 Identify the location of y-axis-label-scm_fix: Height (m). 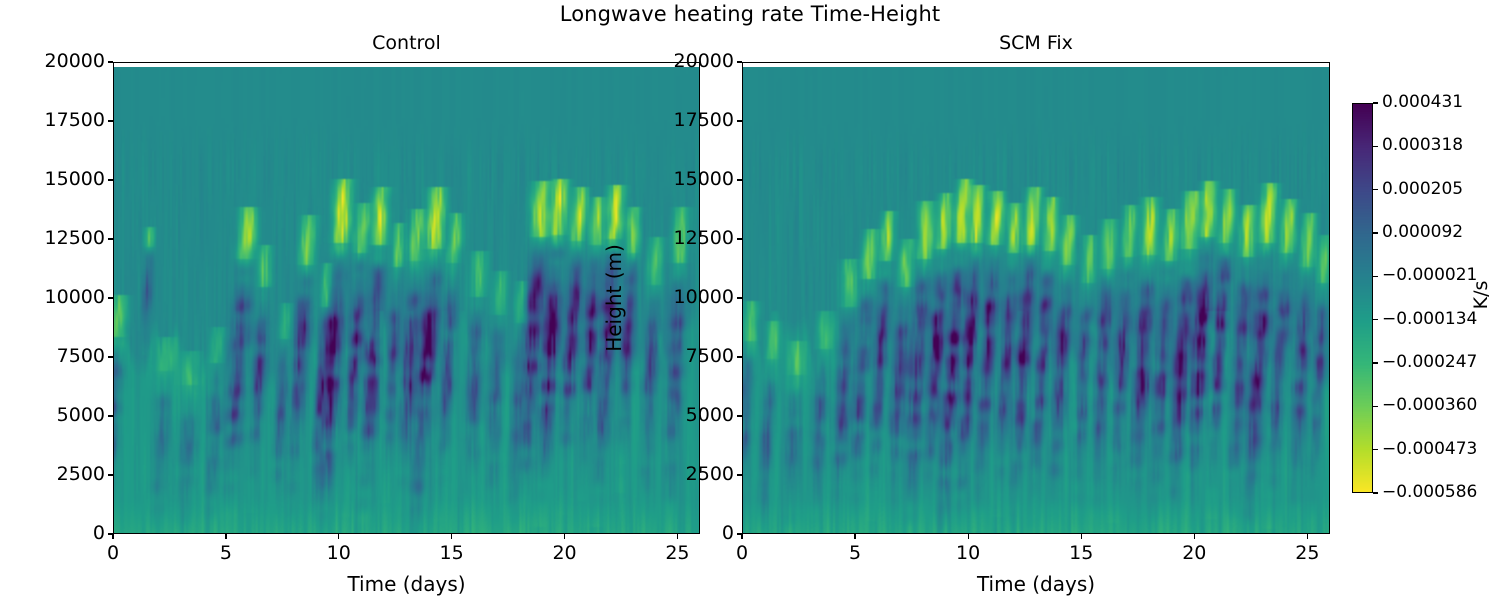
(614, 298).